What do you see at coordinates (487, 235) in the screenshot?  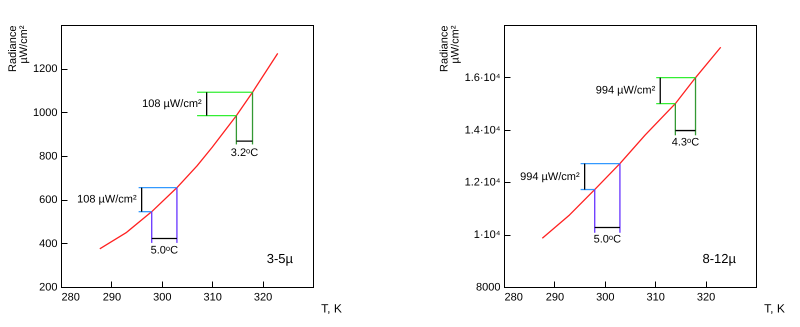 I see `y-tick-label: 1·10⁴` at bounding box center [487, 235].